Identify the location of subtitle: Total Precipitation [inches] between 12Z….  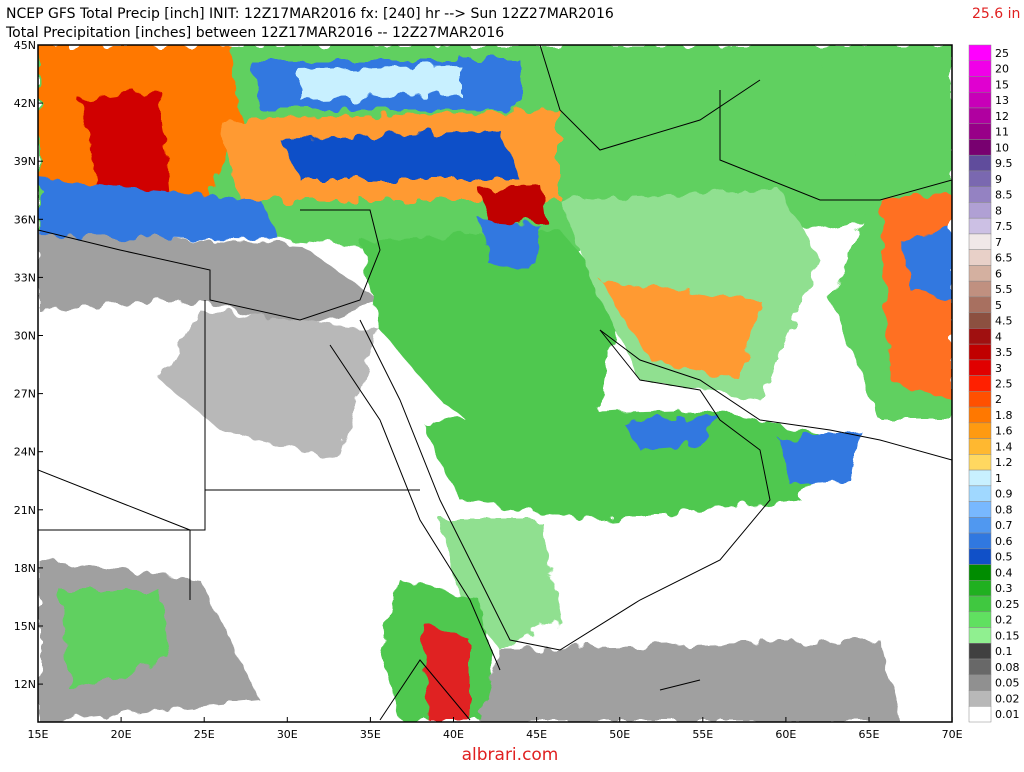
(254, 33).